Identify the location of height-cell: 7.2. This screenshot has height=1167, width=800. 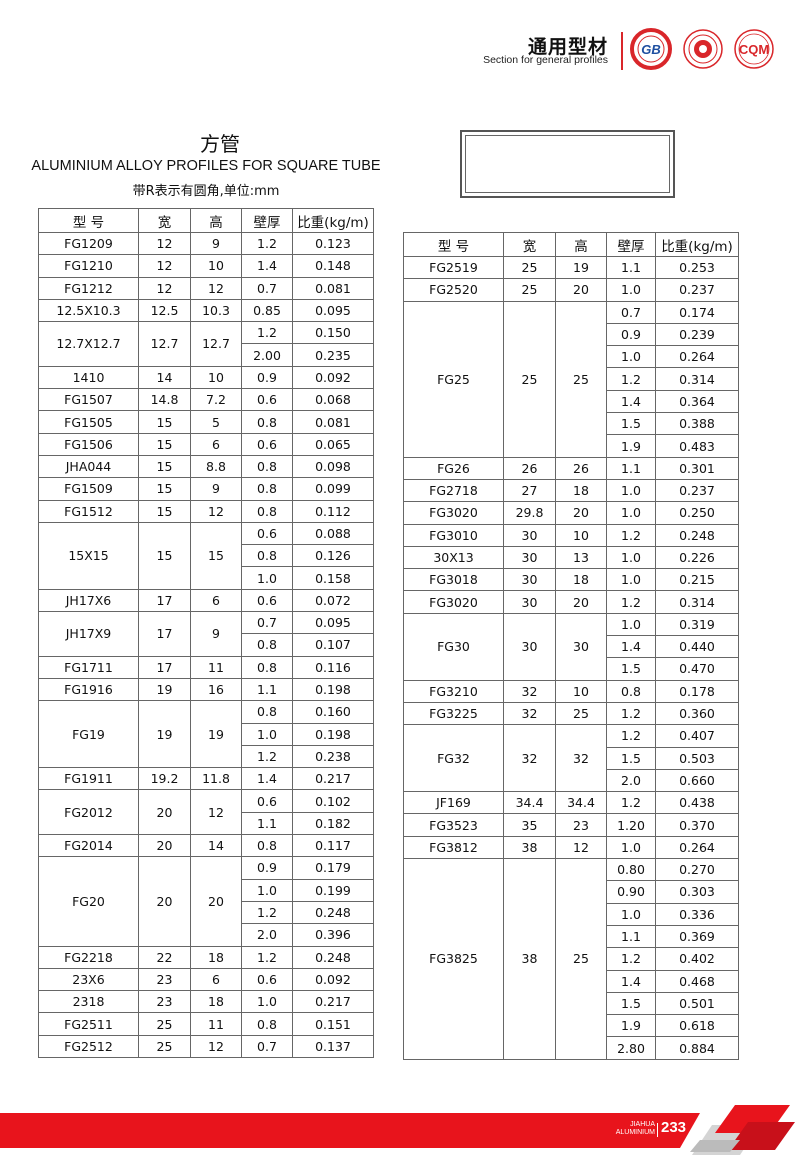
(216, 400).